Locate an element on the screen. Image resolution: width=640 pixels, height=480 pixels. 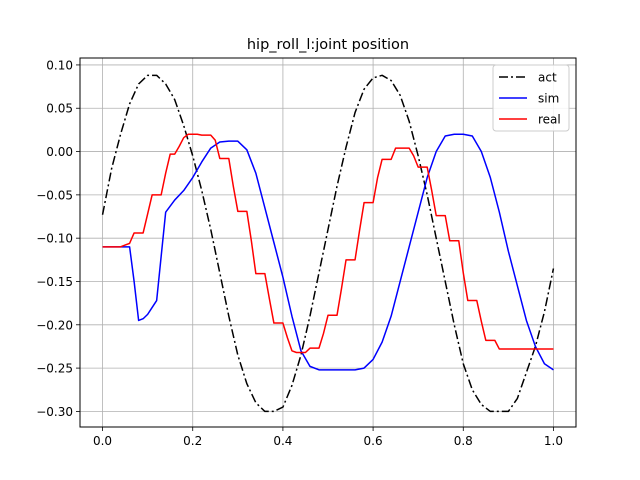
y-tick-label: −0.20 is located at coordinates (54, 325).